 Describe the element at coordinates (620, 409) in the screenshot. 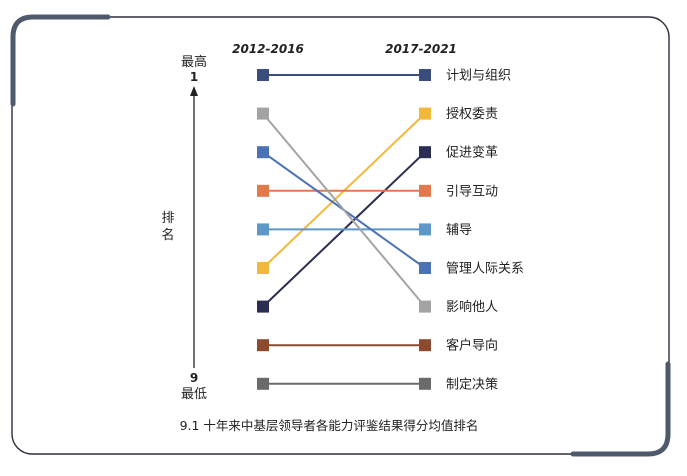

I see `frame-accent-bottom-right` at that location.